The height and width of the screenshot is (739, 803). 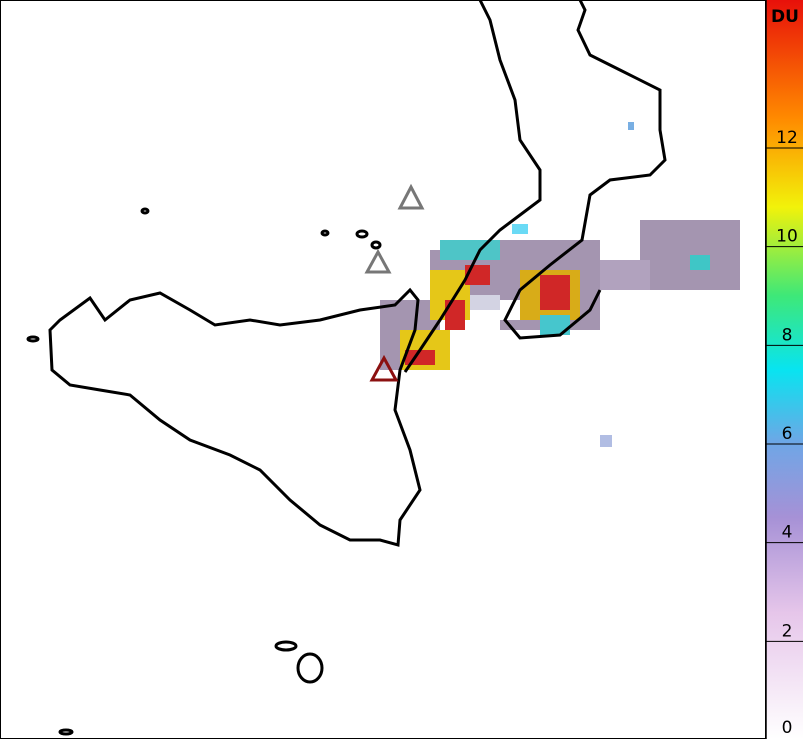 I want to click on colorbar-tick-label: 2, so click(x=787, y=631).